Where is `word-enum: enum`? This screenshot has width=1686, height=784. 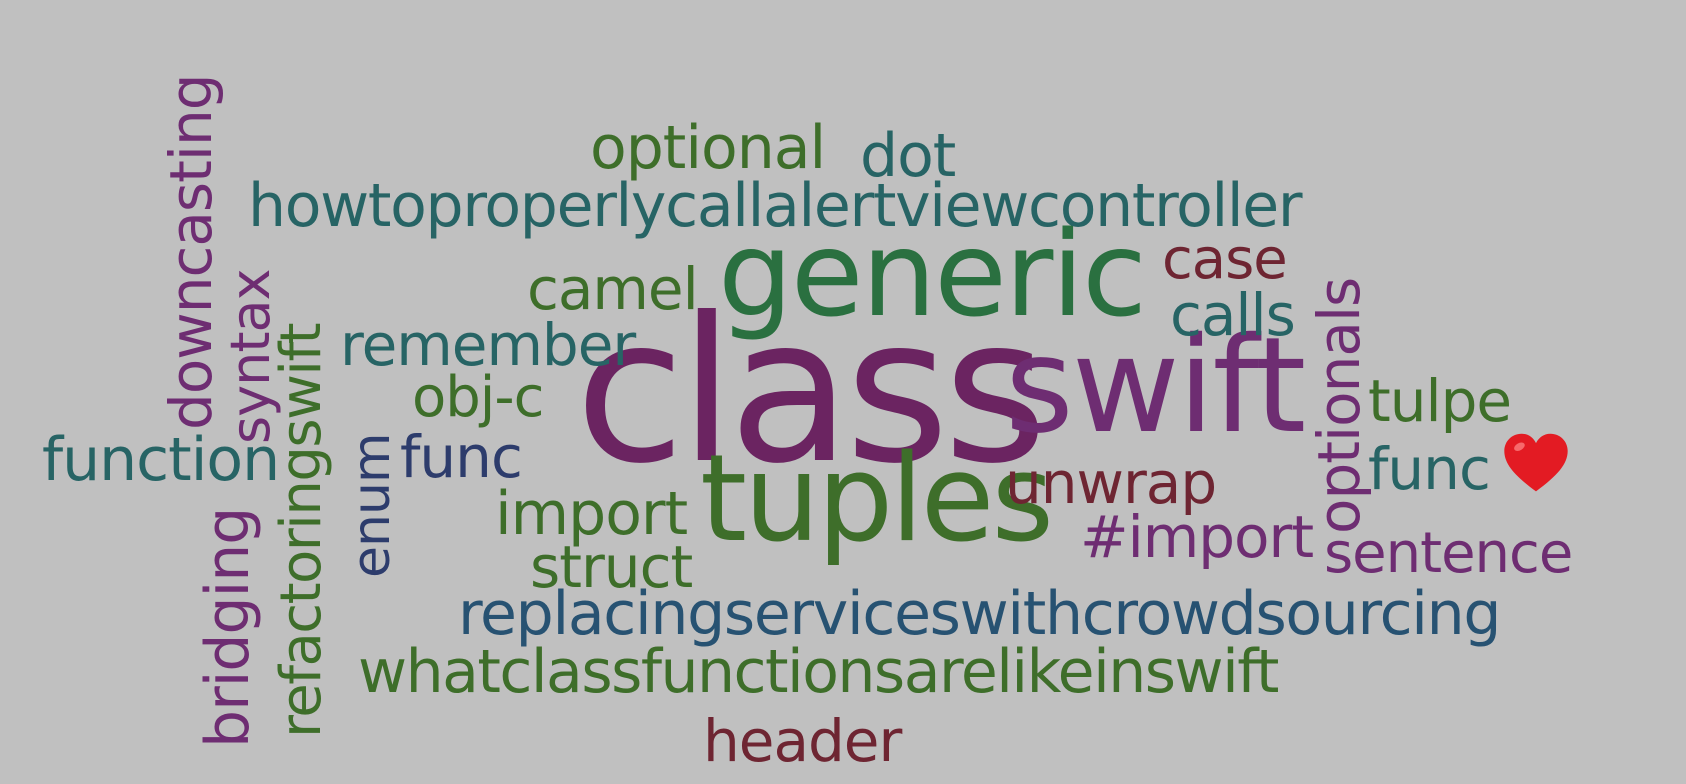 word-enum: enum is located at coordinates (372, 505).